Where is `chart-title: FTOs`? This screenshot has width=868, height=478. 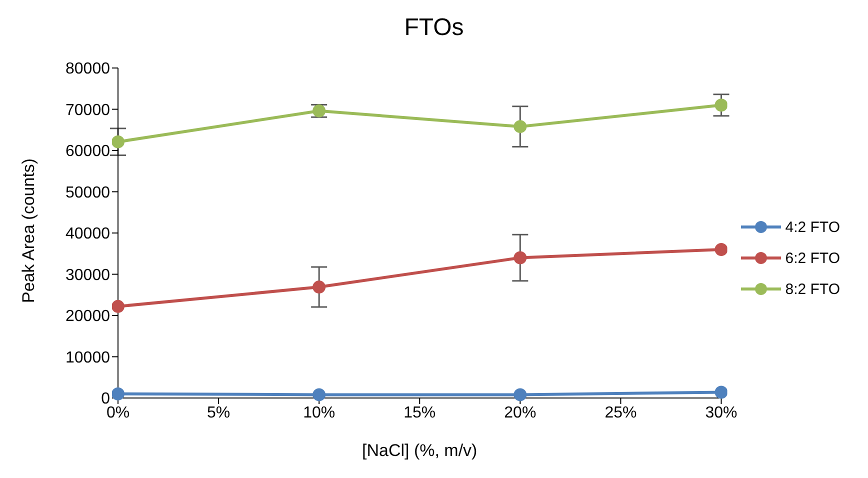 chart-title: FTOs is located at coordinates (434, 28).